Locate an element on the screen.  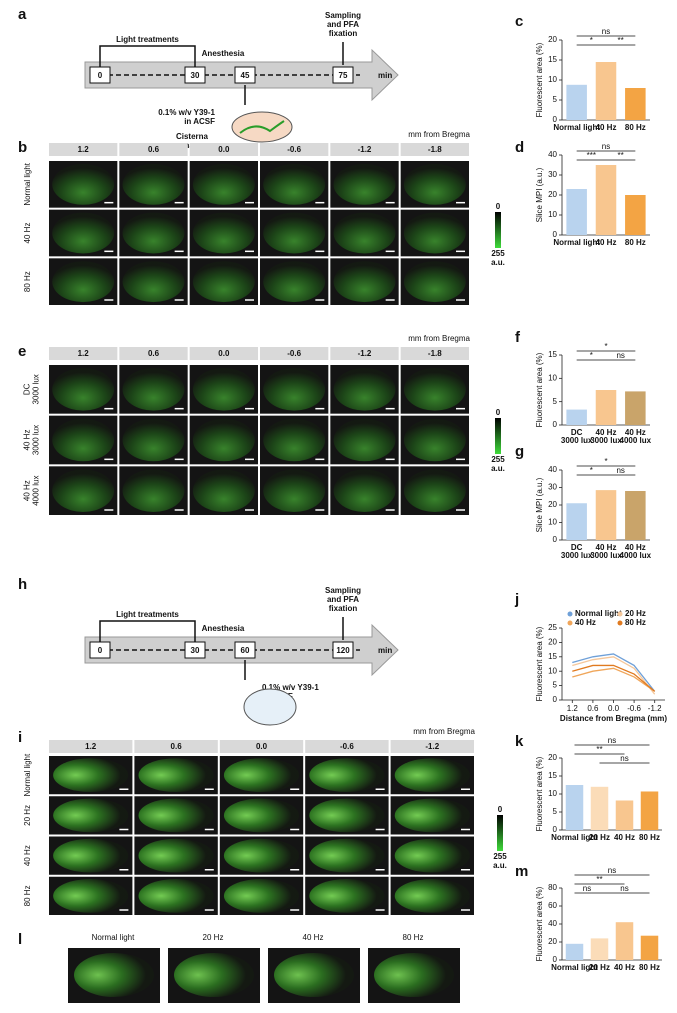
label: in ACSF is located at coordinates (199, 121).